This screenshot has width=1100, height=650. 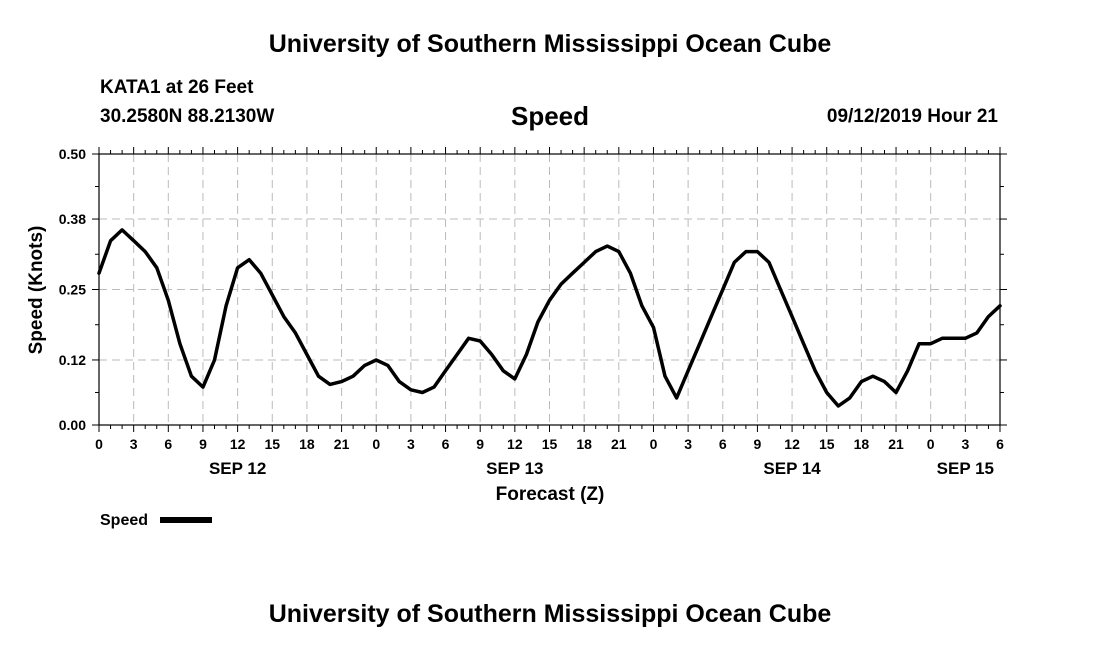 I want to click on legend-line-swatch, so click(x=186, y=520).